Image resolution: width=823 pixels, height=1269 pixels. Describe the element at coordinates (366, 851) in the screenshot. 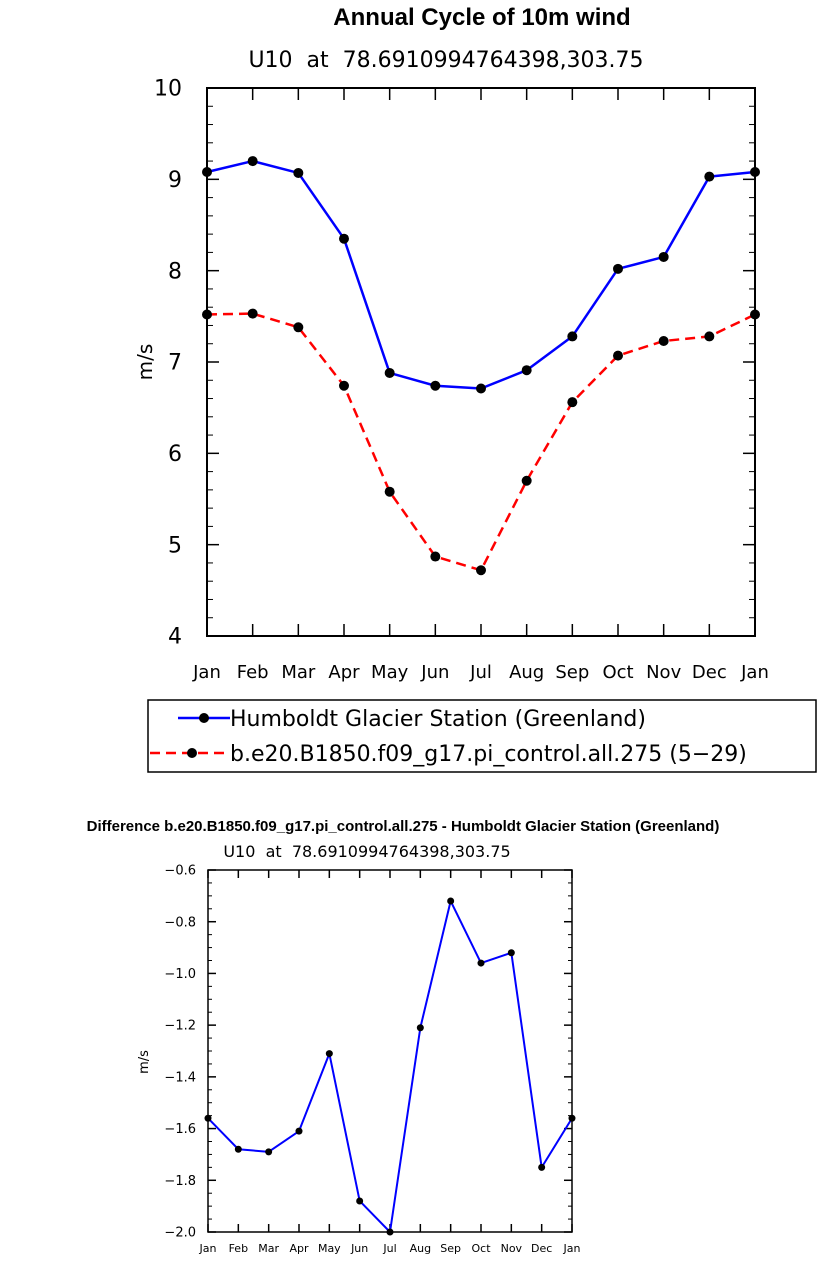

I see `chart2-subtitle: U10 at 78.6910994764398,303.75` at that location.